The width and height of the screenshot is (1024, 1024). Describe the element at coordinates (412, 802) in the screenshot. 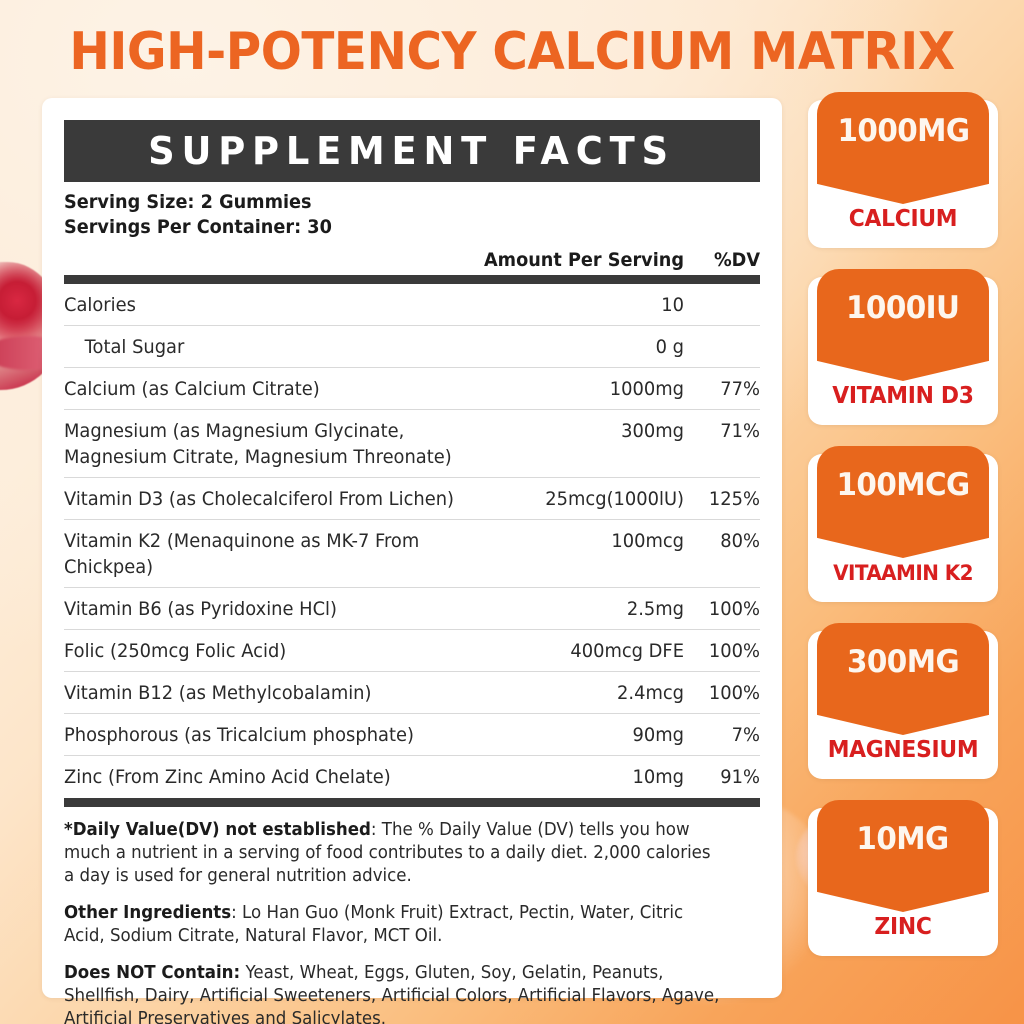

I see `table-bottom-rule` at that location.